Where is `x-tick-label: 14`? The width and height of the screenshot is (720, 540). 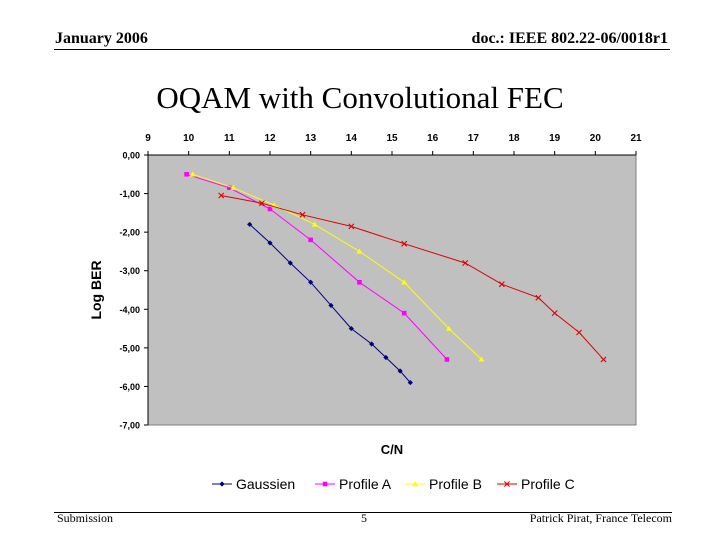
x-tick-label: 14 is located at coordinates (352, 138).